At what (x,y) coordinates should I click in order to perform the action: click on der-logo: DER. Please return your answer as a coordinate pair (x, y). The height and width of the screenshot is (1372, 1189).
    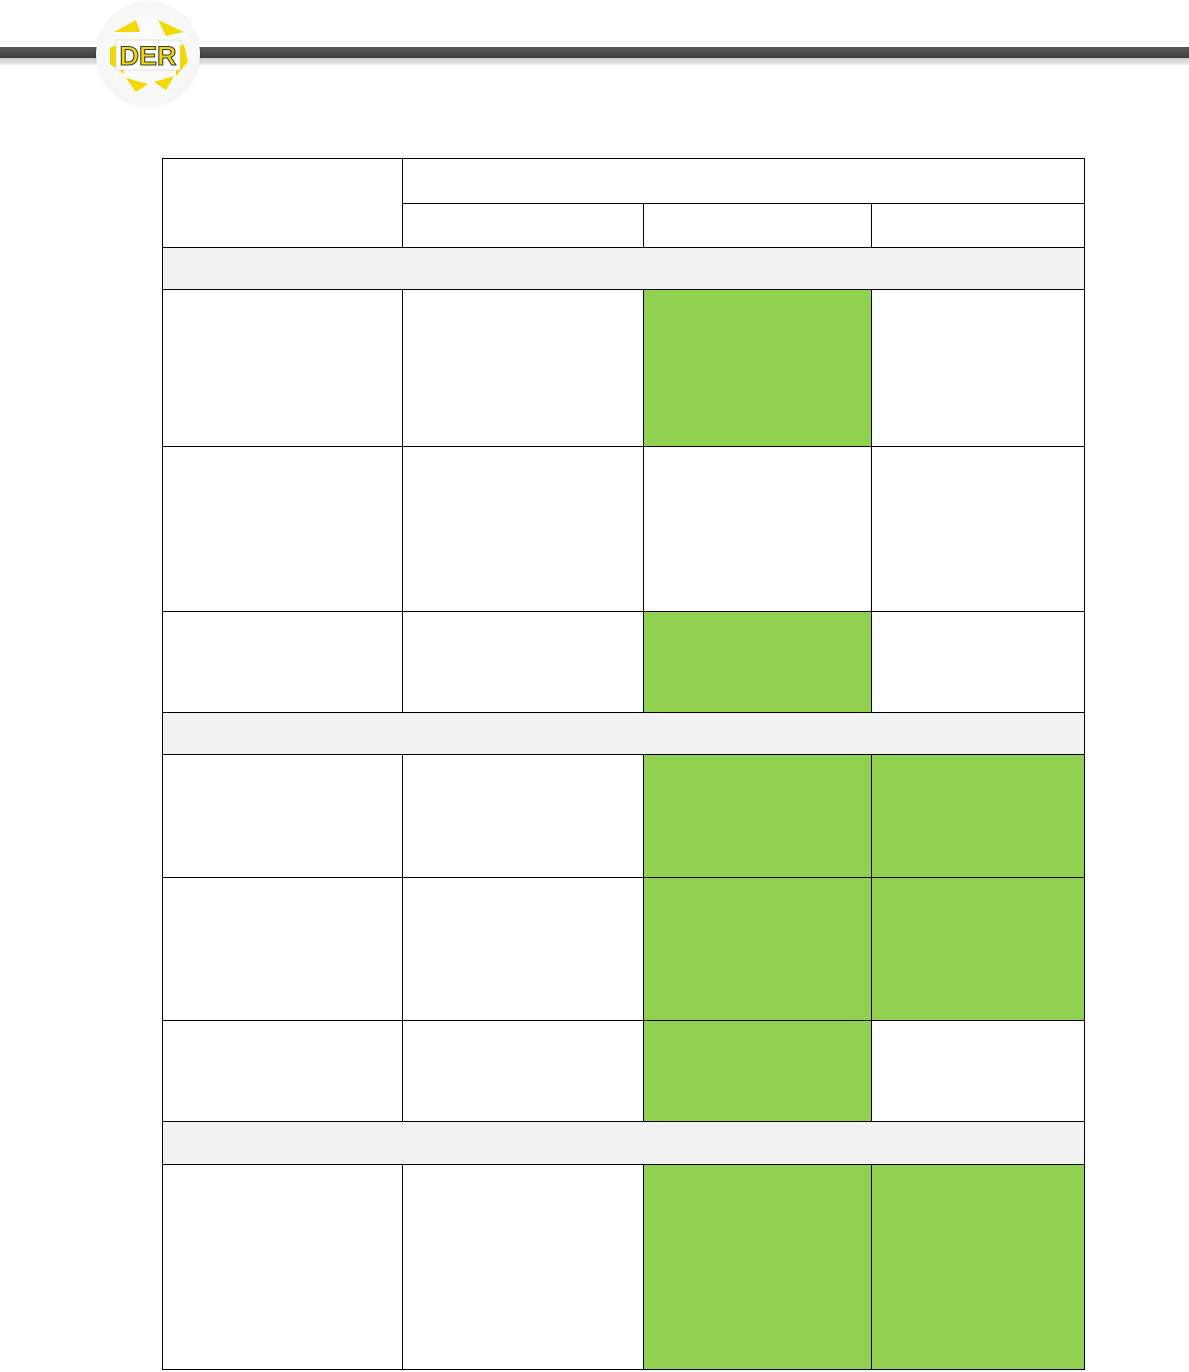
    Looking at the image, I should click on (148, 54).